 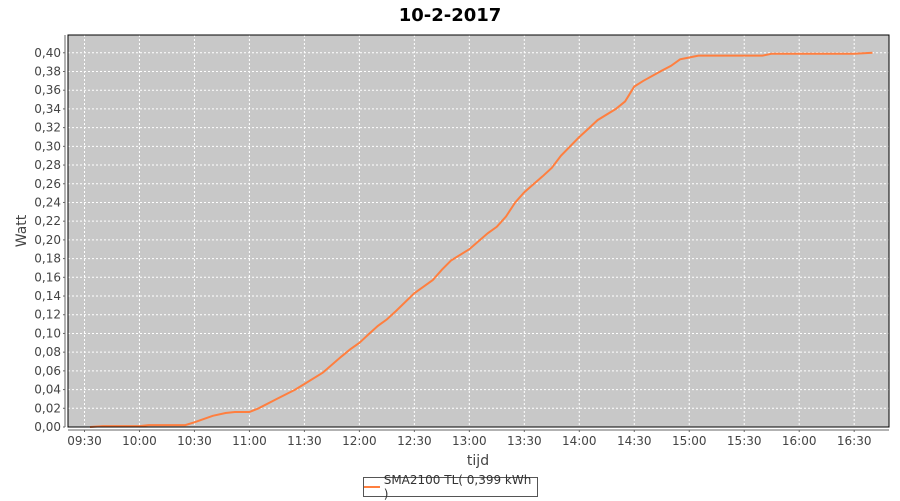 What do you see at coordinates (47, 146) in the screenshot?
I see `y-tick-label: 0,30` at bounding box center [47, 146].